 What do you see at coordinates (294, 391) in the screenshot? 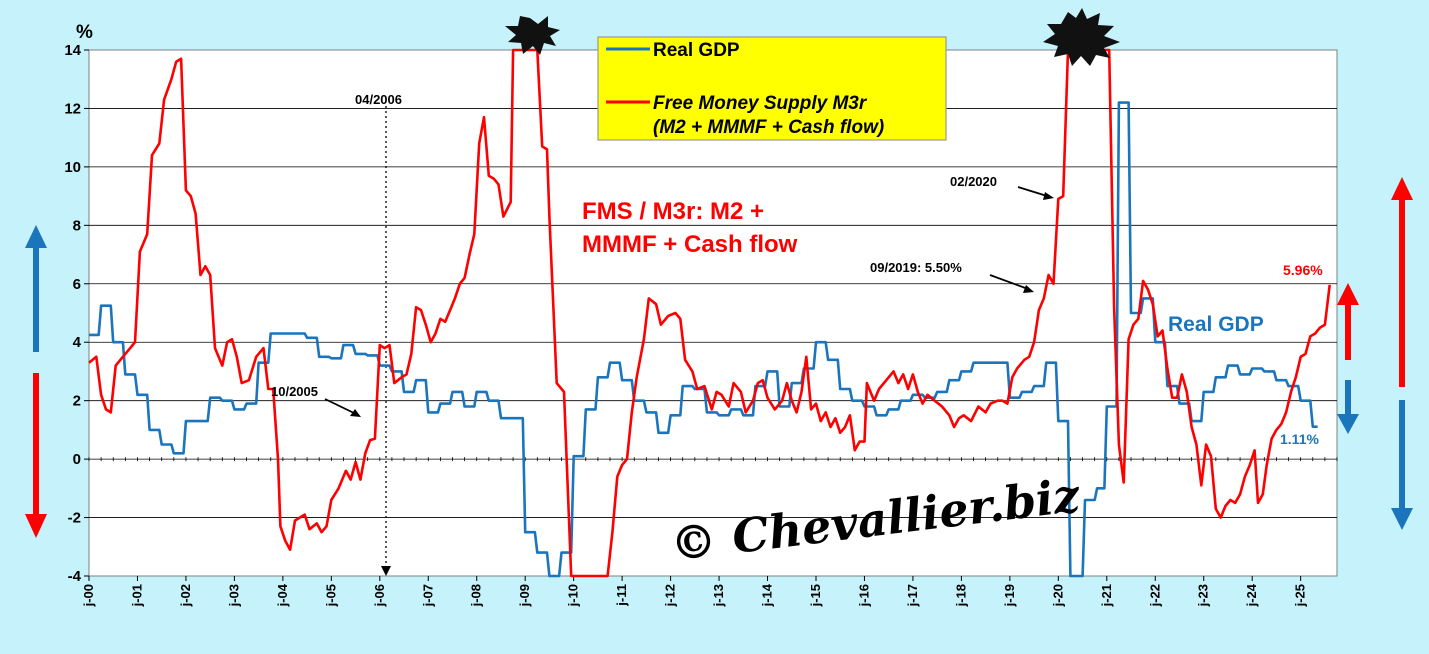
I see `annotation-10-2005: 10/2005` at bounding box center [294, 391].